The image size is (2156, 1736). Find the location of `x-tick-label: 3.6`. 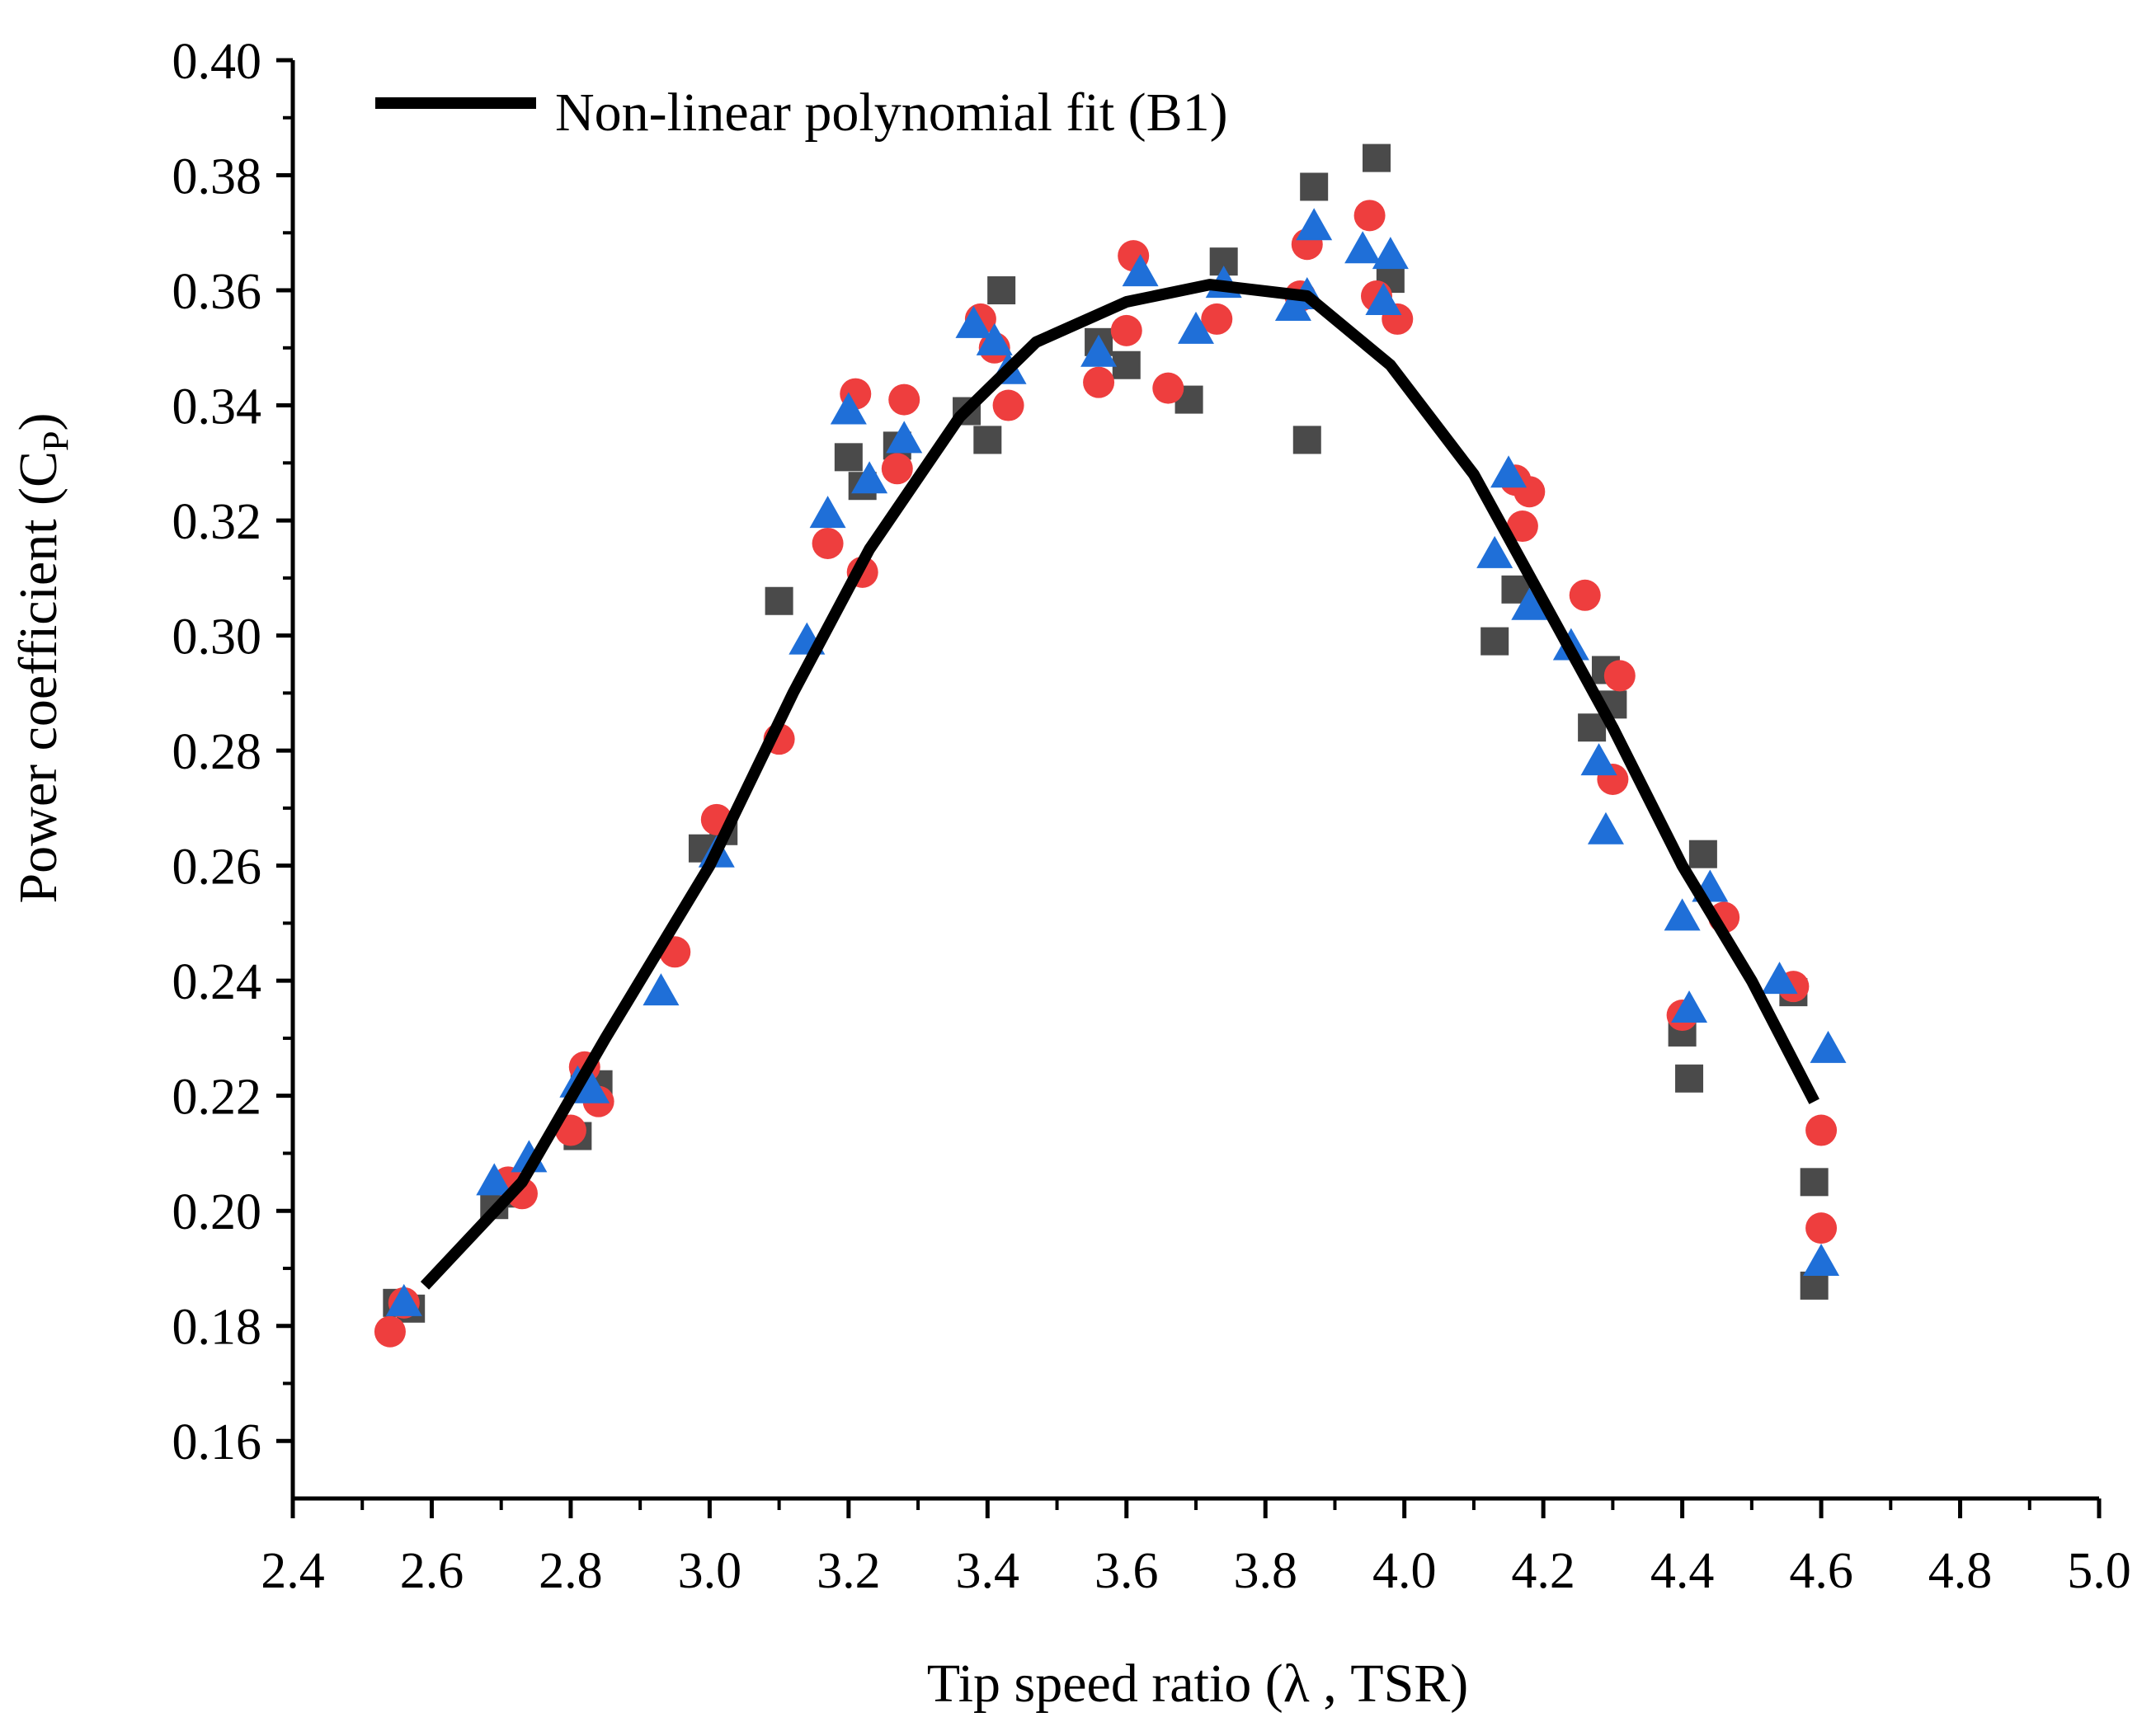

x-tick-label: 3.6 is located at coordinates (1126, 1571).